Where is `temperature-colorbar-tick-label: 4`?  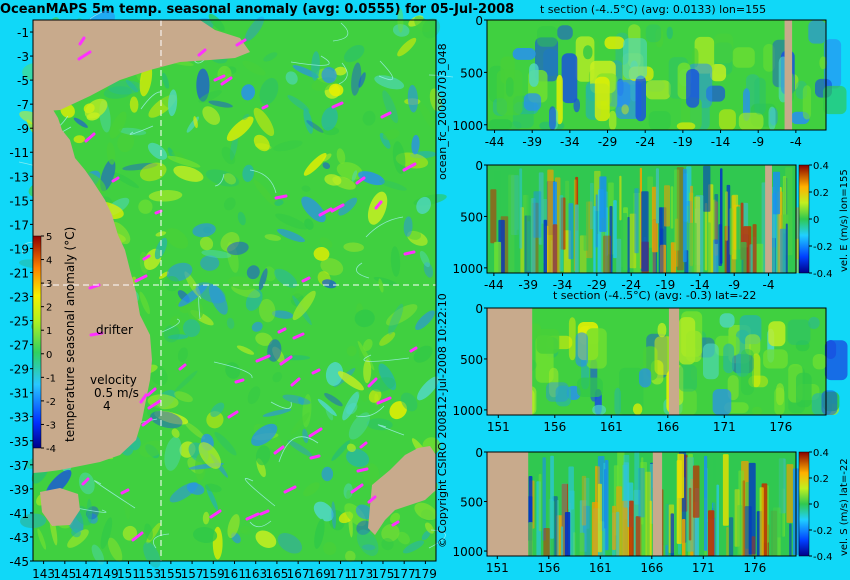 temperature-colorbar-tick-label: 4 is located at coordinates (49, 261).